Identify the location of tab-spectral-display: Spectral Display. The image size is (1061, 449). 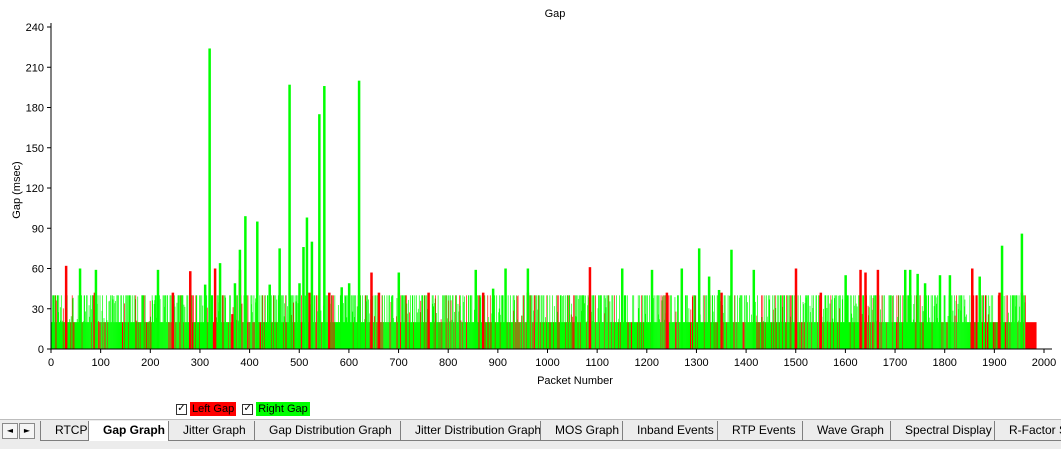
(944, 431).